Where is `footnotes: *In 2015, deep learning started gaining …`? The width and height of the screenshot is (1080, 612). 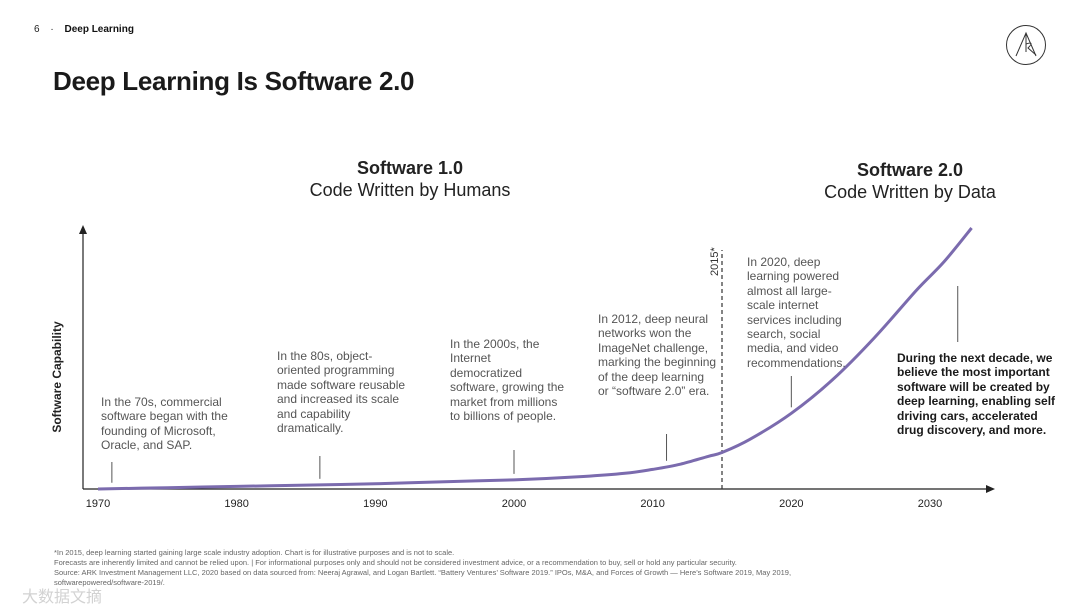 footnotes: *In 2015, deep learning started gaining … is located at coordinates (534, 568).